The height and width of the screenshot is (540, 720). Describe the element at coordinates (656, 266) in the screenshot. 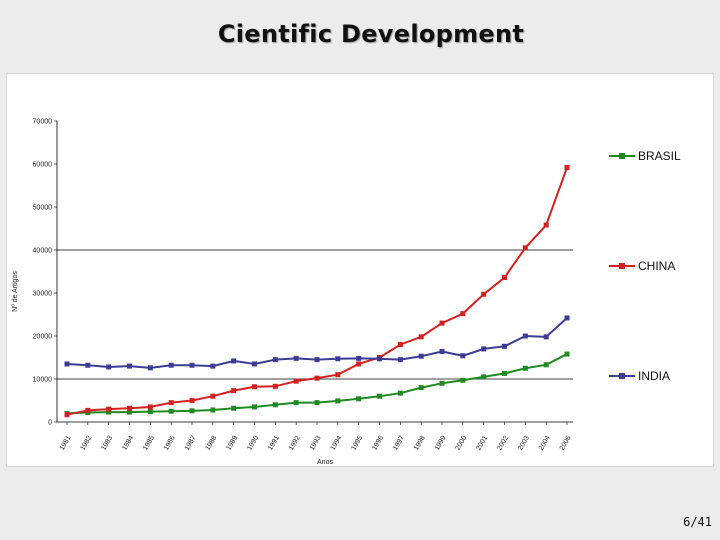

I see `legend-label-china: CHINA` at that location.